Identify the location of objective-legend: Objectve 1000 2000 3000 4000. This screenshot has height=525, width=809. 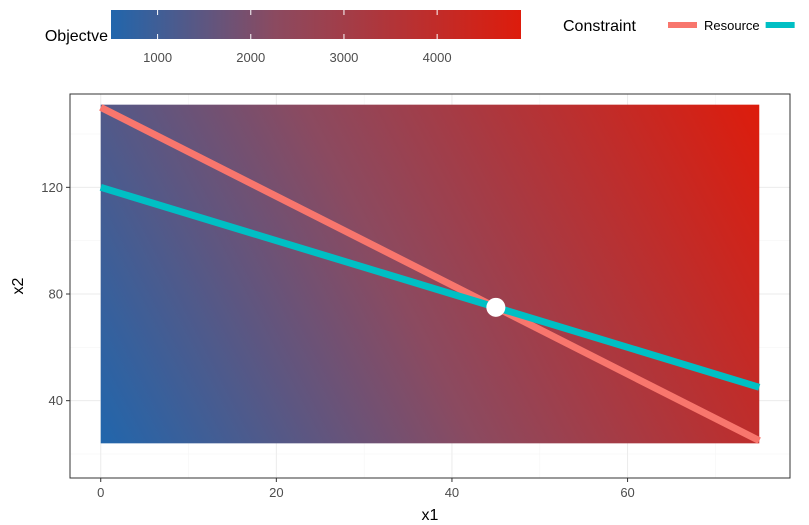
(283, 37).